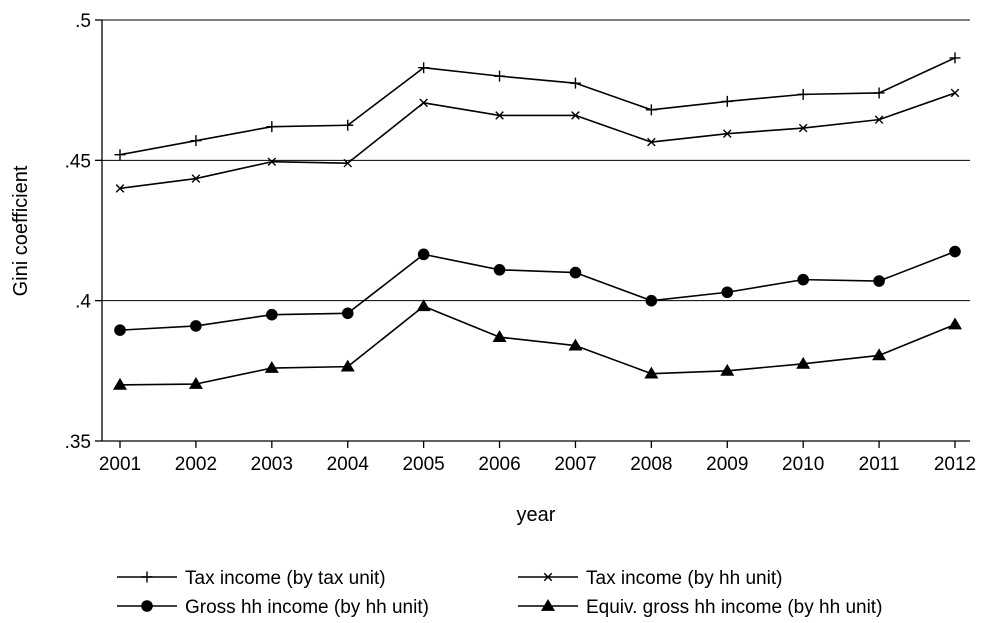  Describe the element at coordinates (499, 464) in the screenshot. I see `x-tick-label: 2006` at that location.